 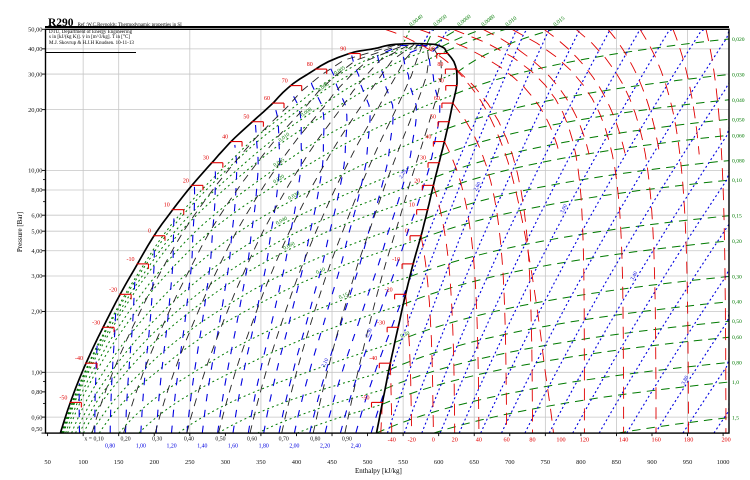 I want to click on chart-label: -30, so click(x=381, y=323).